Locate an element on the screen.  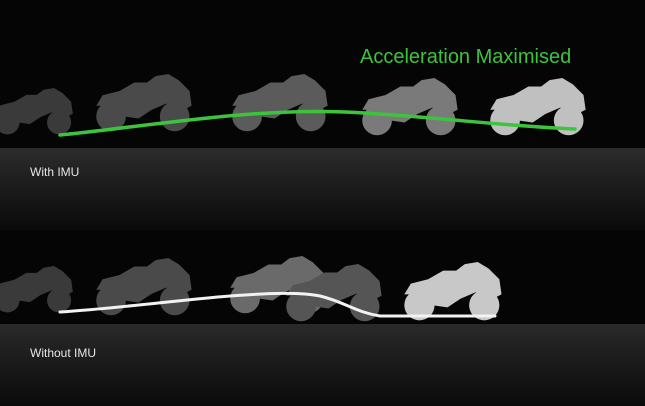
acceleration-maximised-heading: Acceleration Maximised is located at coordinates (466, 57).